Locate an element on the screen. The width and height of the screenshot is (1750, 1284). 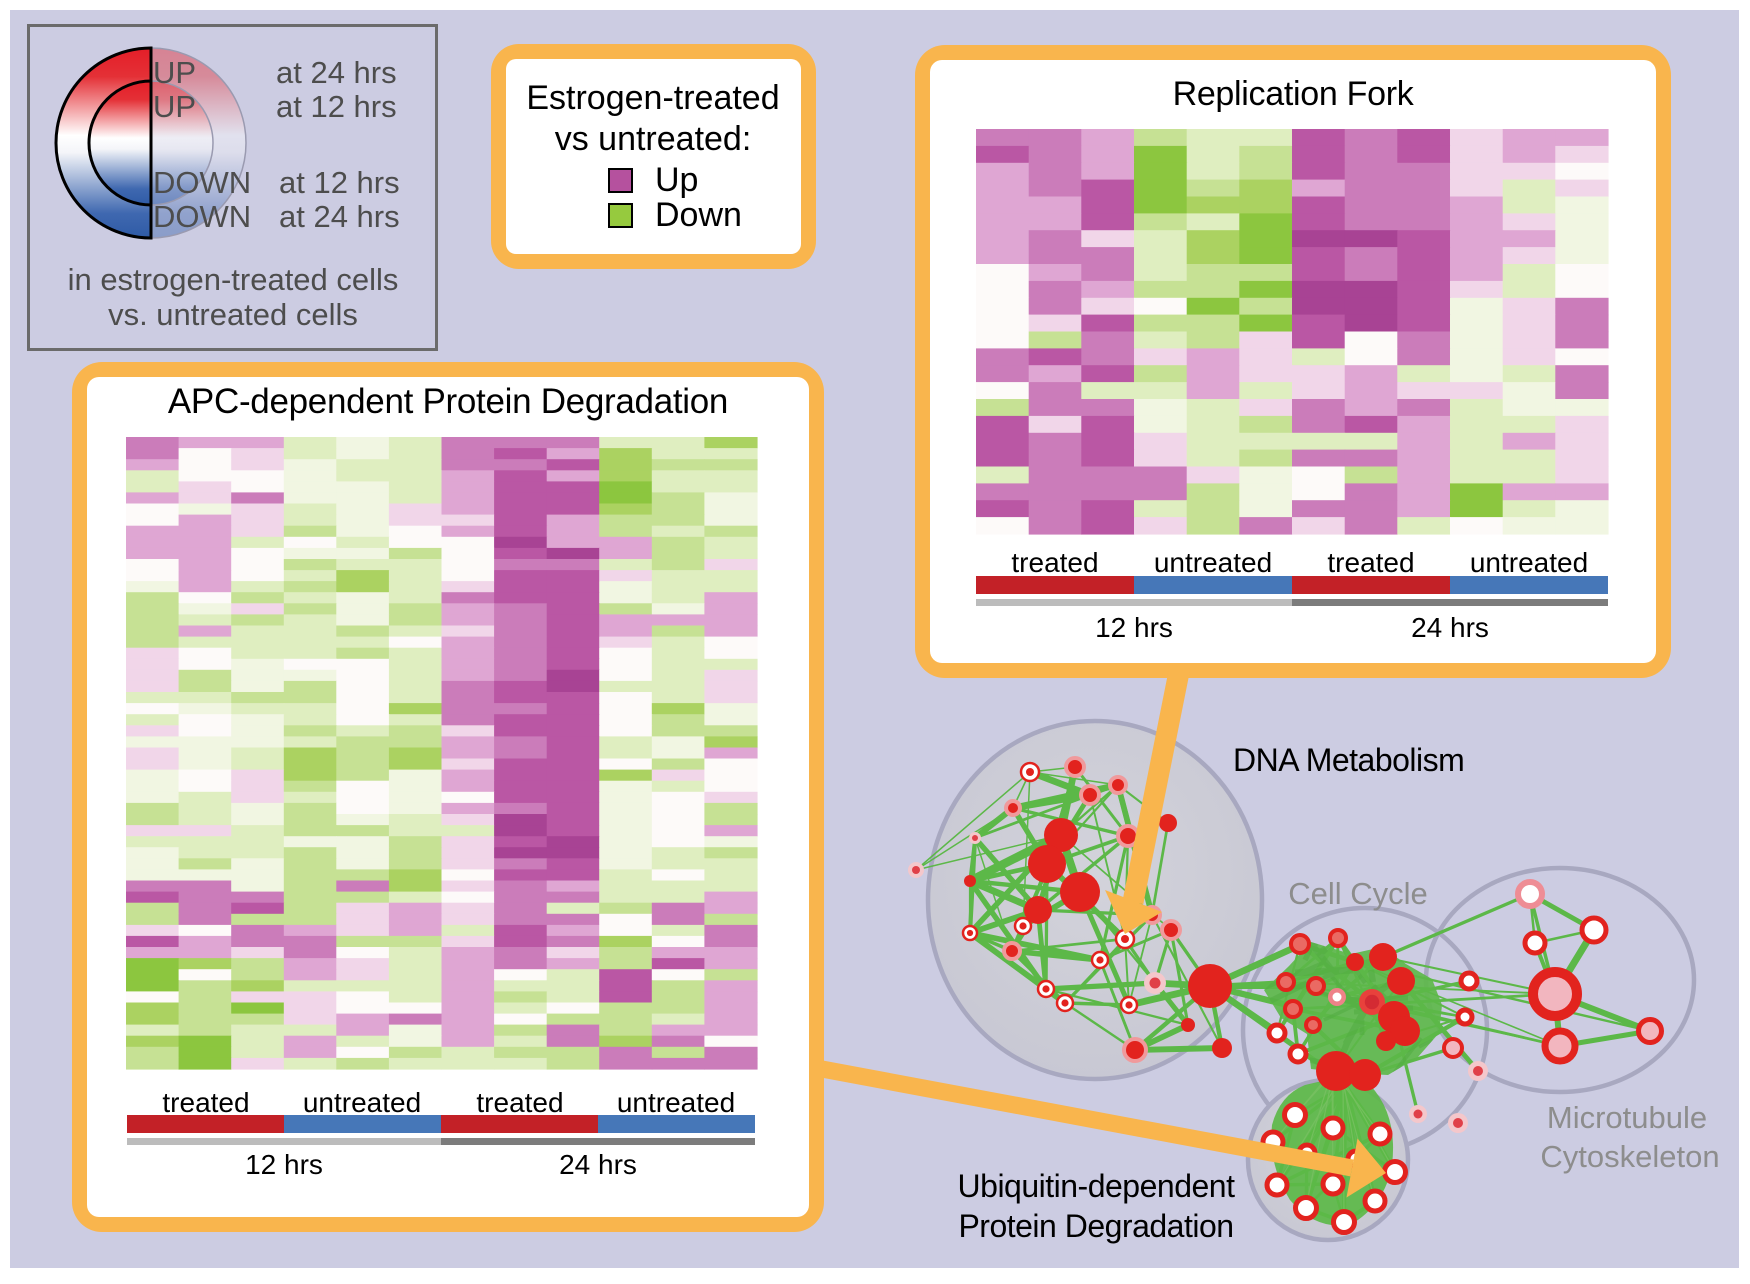
svg-text: Cytoskeleton is located at coordinates (1629, 1156).